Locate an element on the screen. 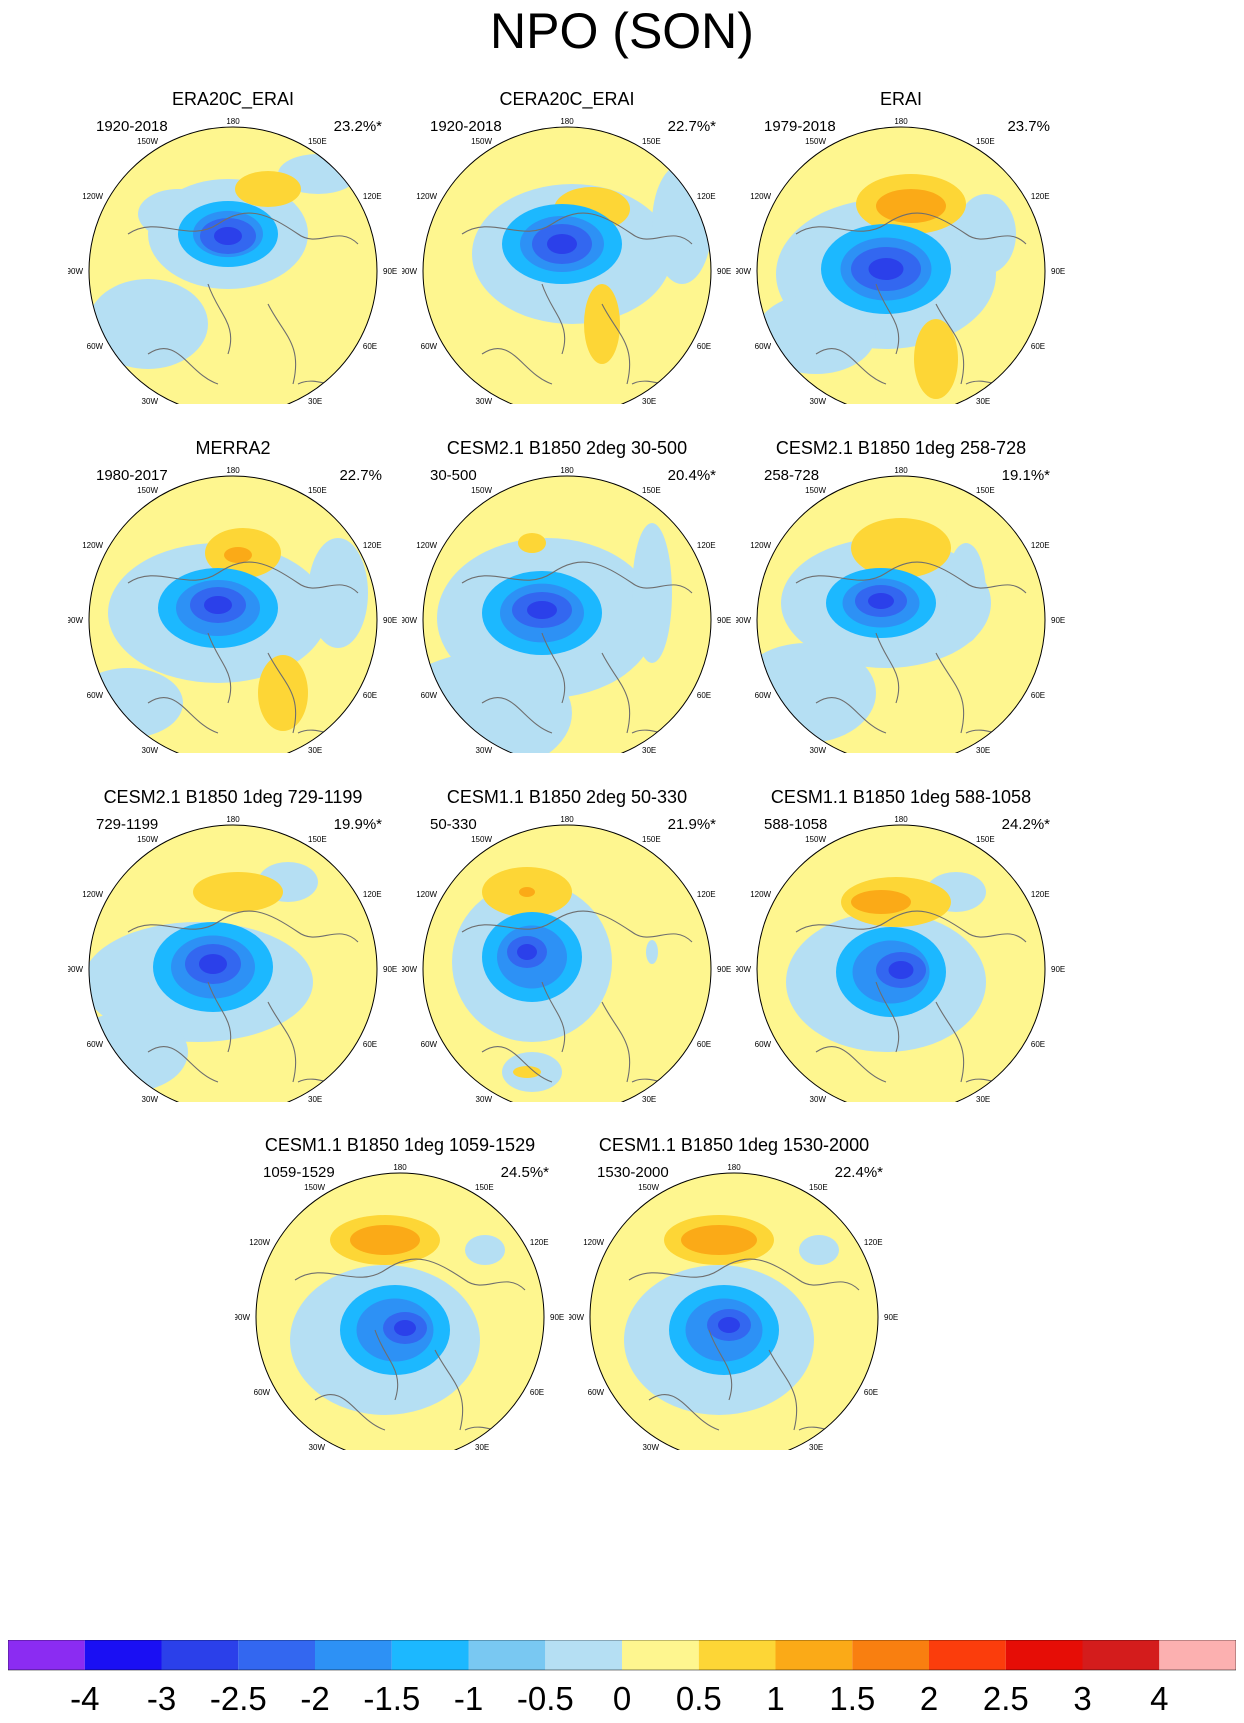  panel-title: CESM2.1 B1850 1deg 258-728 is located at coordinates (901, 448).